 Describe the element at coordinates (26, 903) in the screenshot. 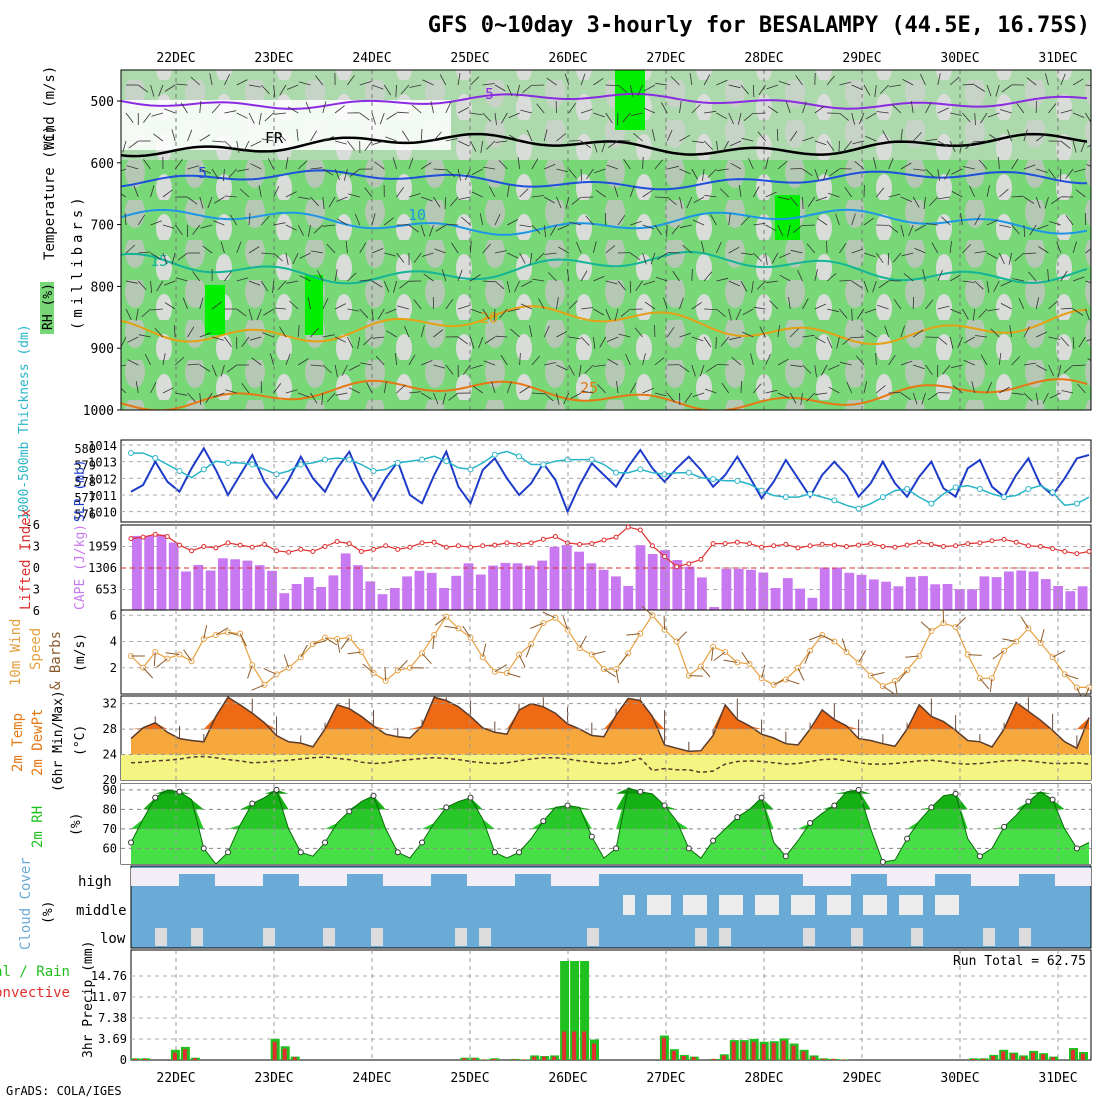

I see `cloud-cover-label: Cloud Cover` at that location.